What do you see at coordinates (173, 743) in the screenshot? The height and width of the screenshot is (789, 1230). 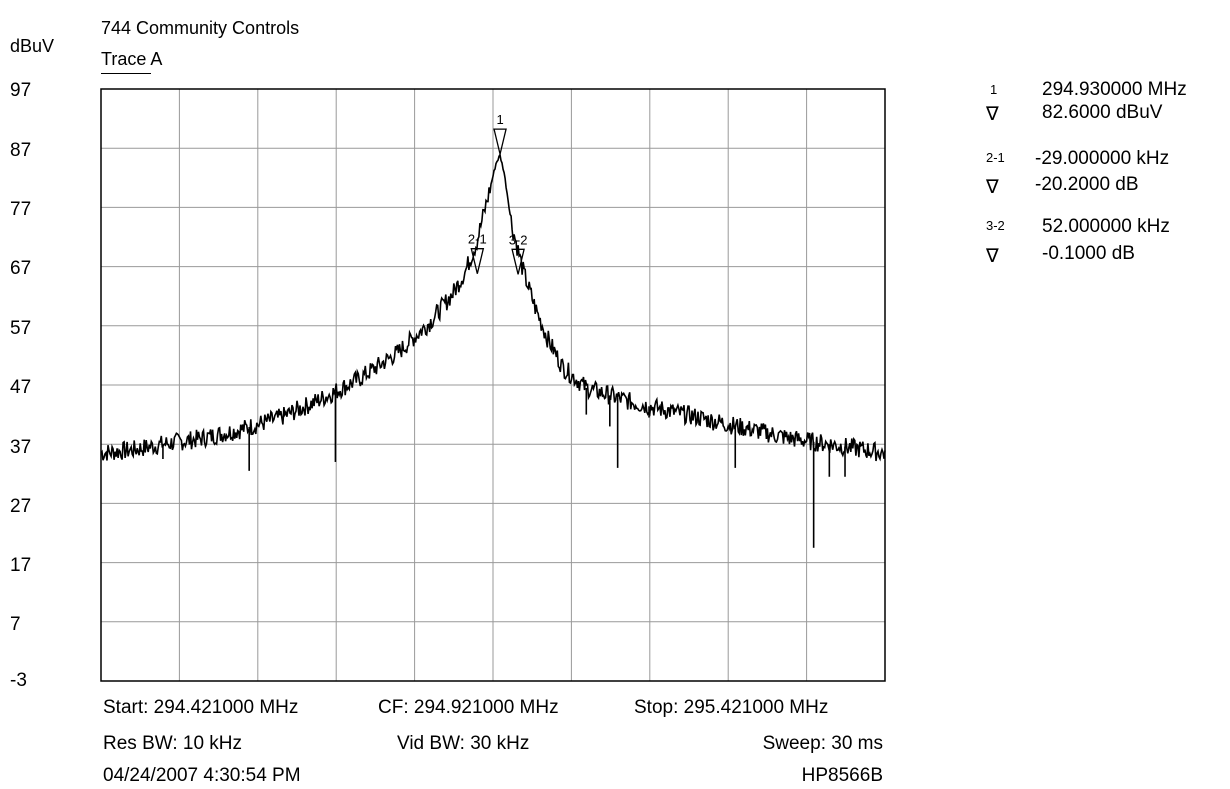 I see `resolution-bandwidth: Res BW: 10 kHz` at bounding box center [173, 743].